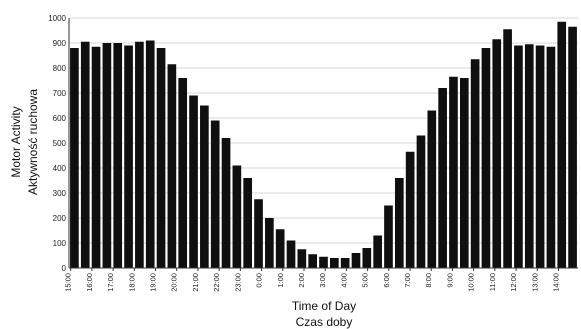  I want to click on y-tick-label: 400, so click(60, 168).